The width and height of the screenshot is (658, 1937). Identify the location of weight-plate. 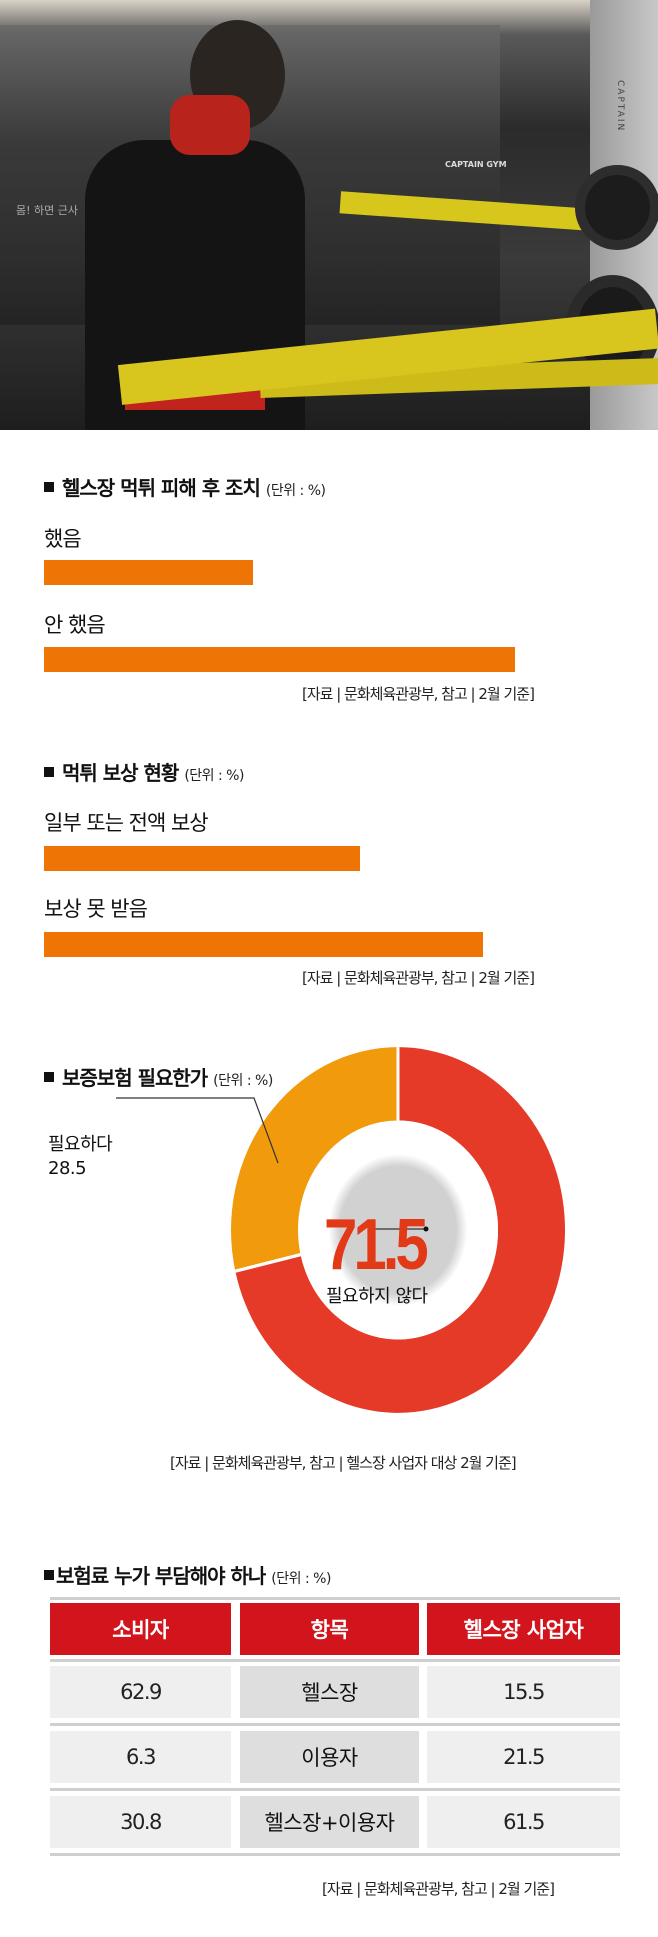
(616, 207).